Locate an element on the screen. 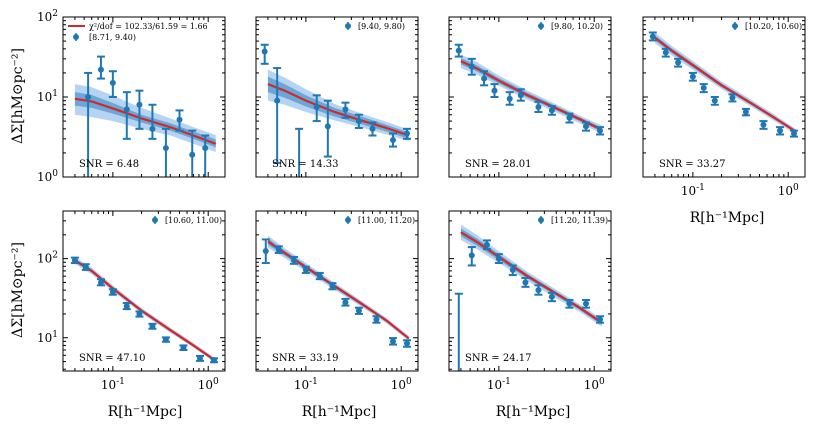  model-band-outer is located at coordinates (531, 275).